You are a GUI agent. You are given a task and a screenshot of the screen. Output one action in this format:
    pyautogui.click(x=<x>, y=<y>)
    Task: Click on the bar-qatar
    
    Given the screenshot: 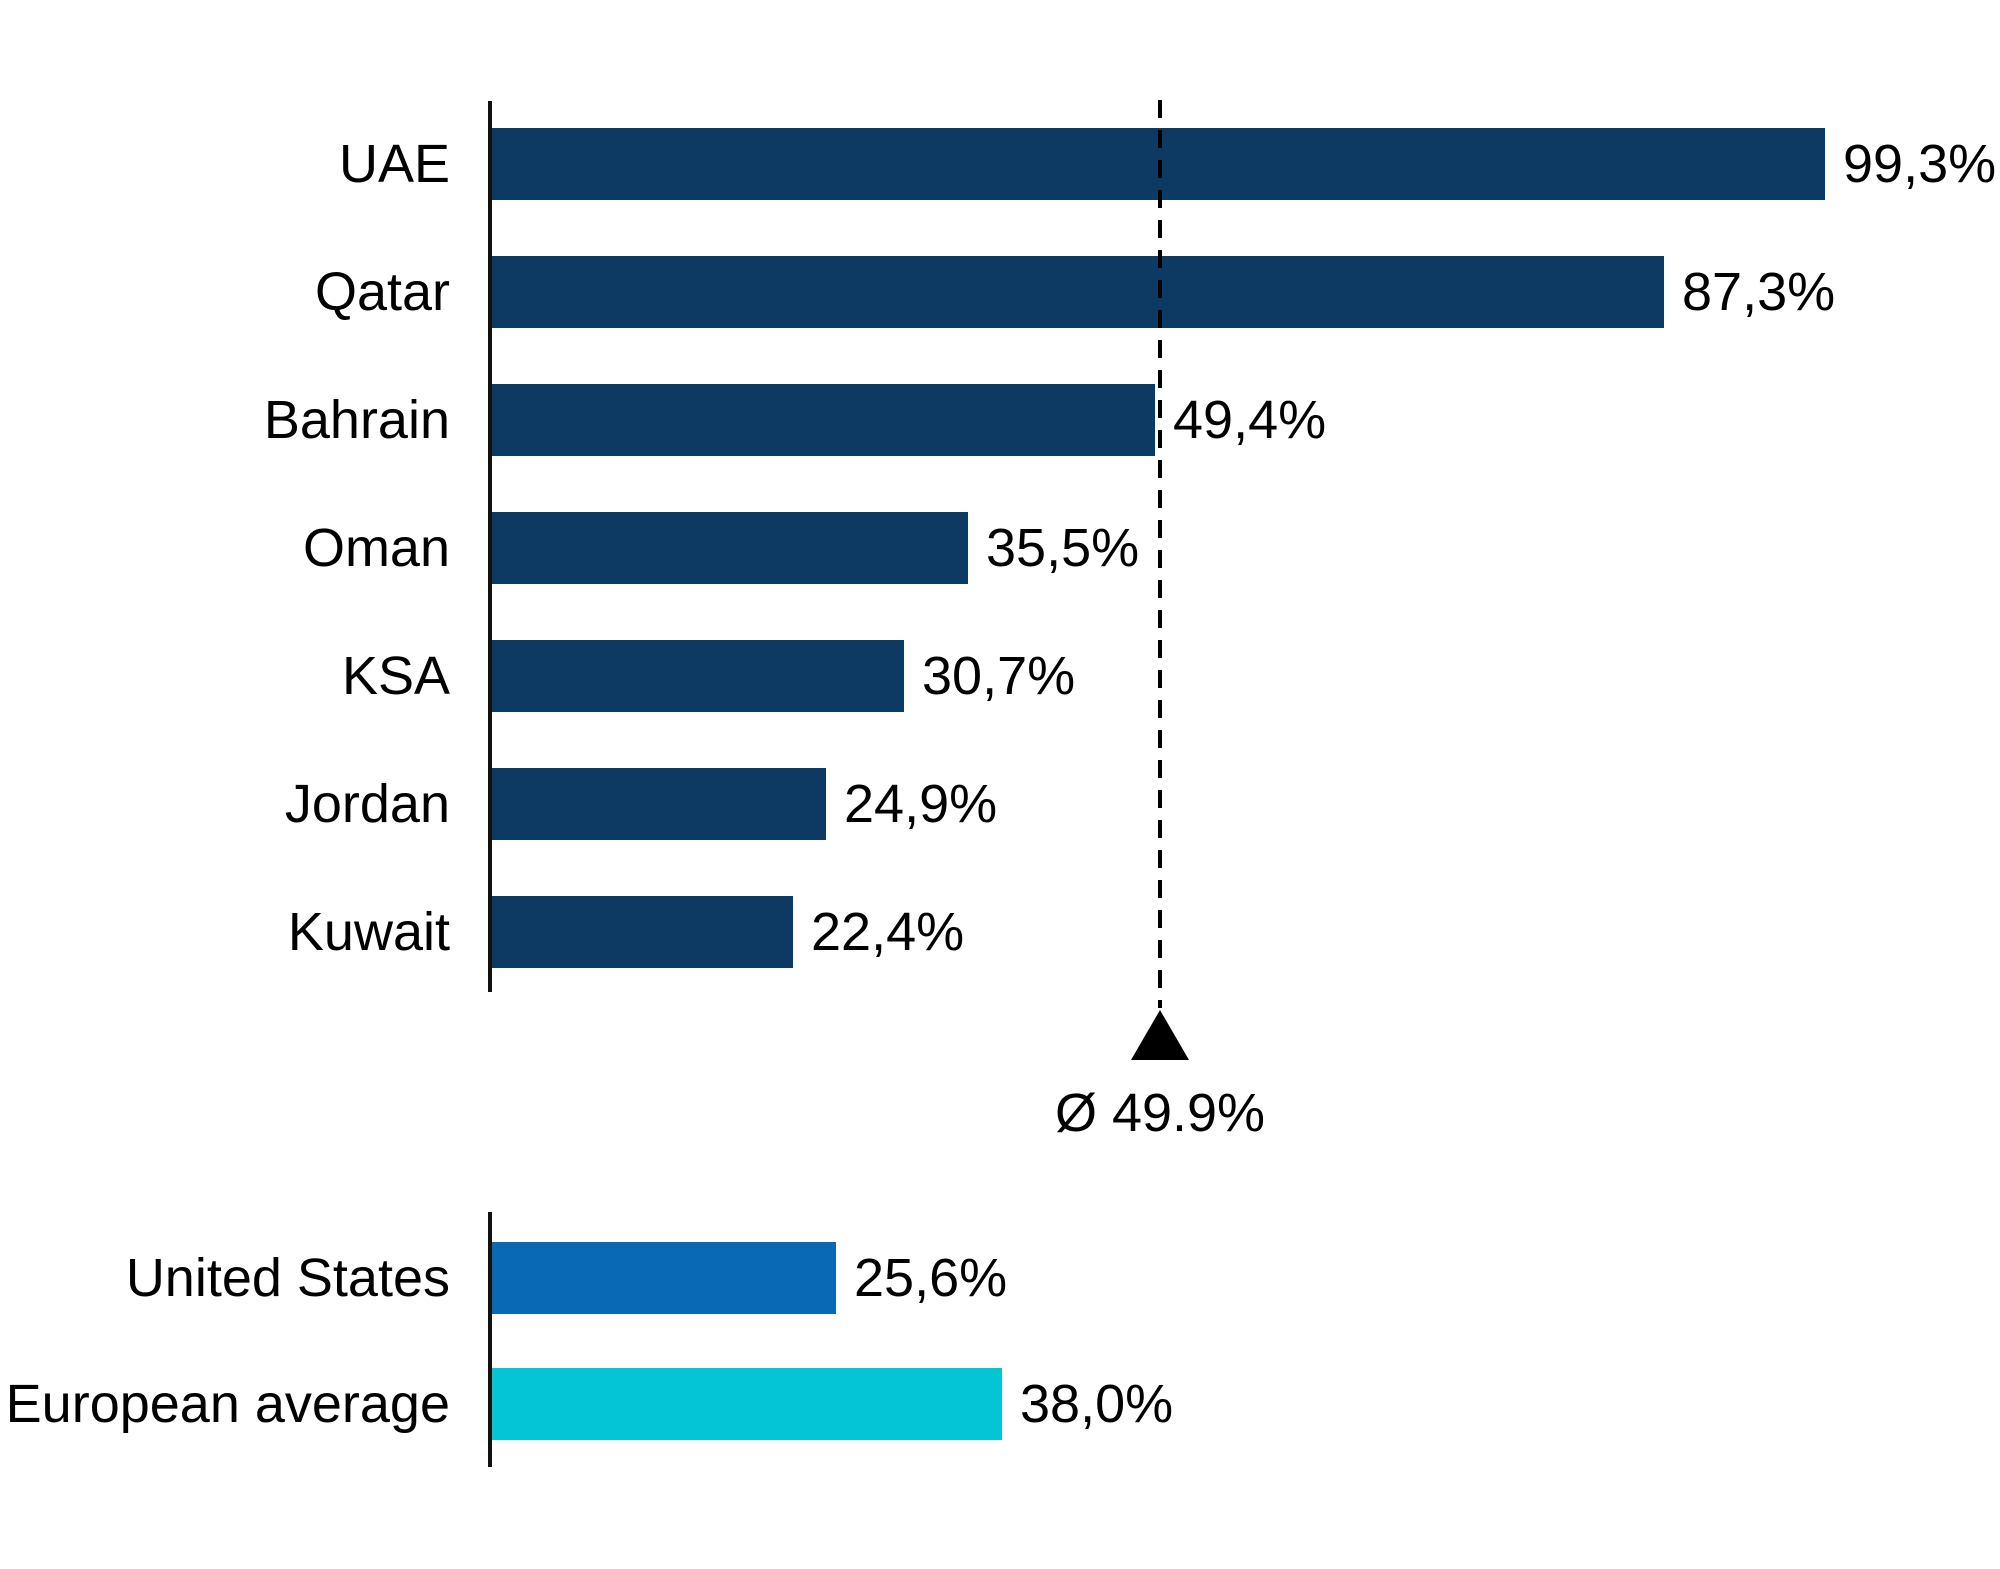 What is the action you would take?
    pyautogui.click(x=1078, y=292)
    